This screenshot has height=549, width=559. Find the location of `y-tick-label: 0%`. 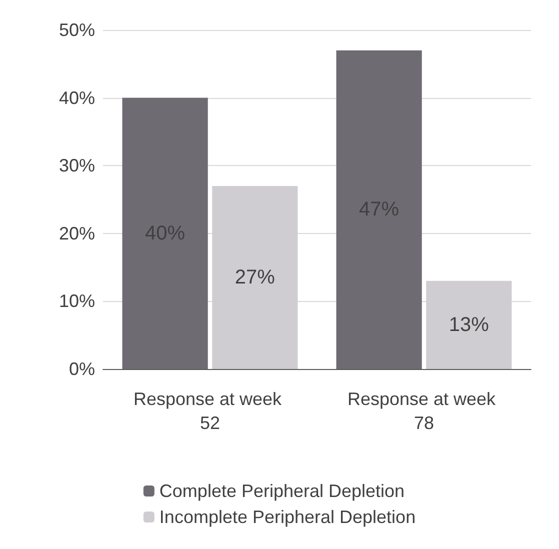

y-tick-label: 0% is located at coordinates (81, 369).